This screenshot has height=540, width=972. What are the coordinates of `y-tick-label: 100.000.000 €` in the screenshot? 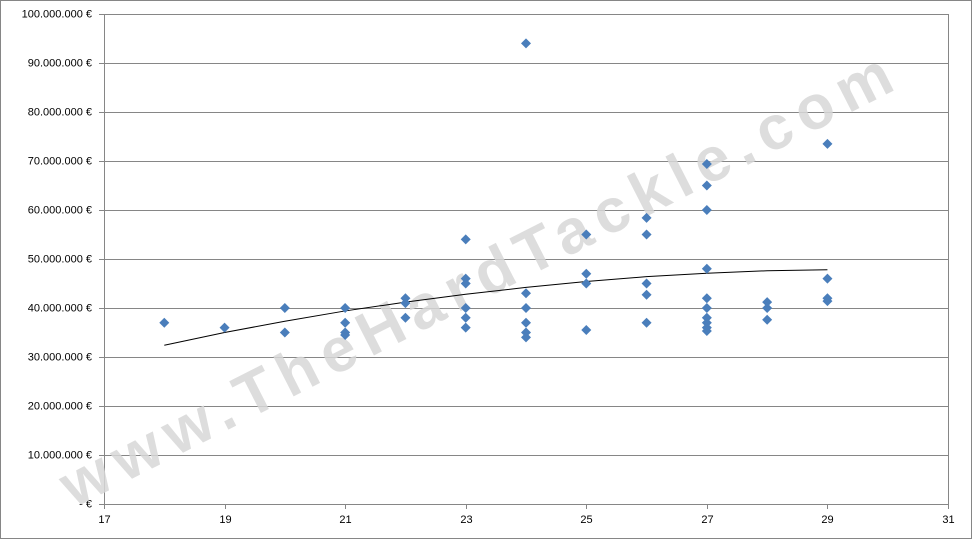 It's located at (57, 14).